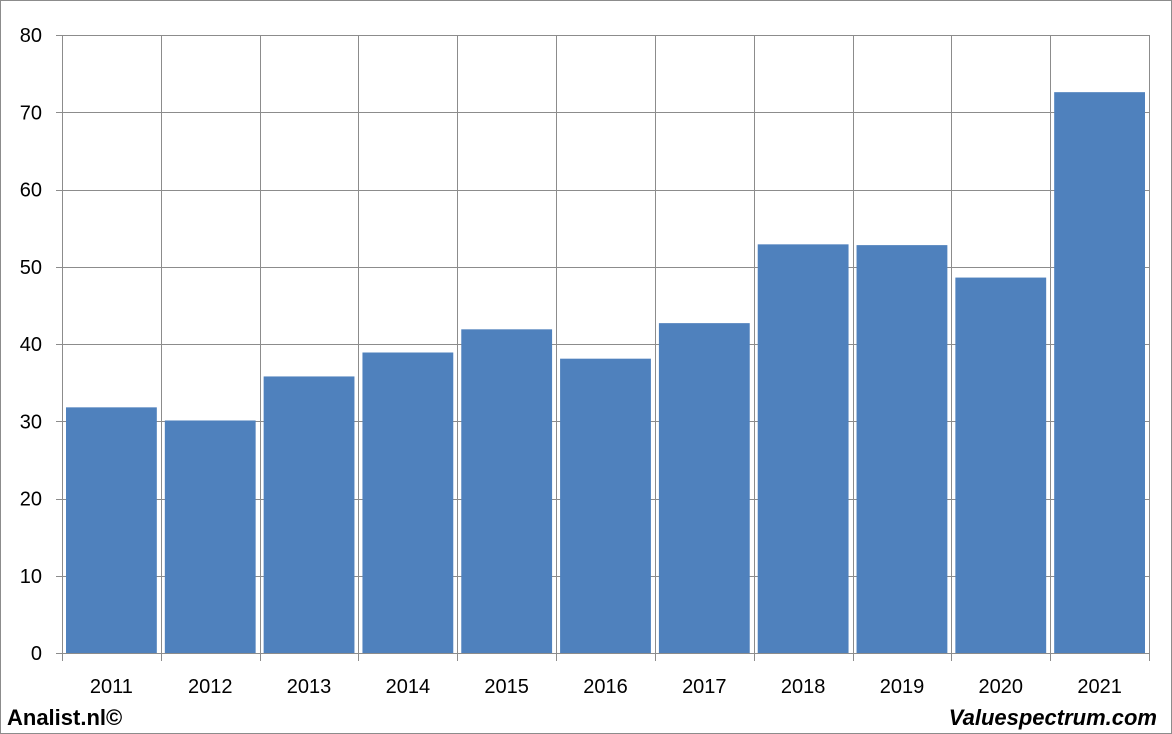 The height and width of the screenshot is (734, 1172). Describe the element at coordinates (704, 488) in the screenshot. I see `bar-2017` at that location.